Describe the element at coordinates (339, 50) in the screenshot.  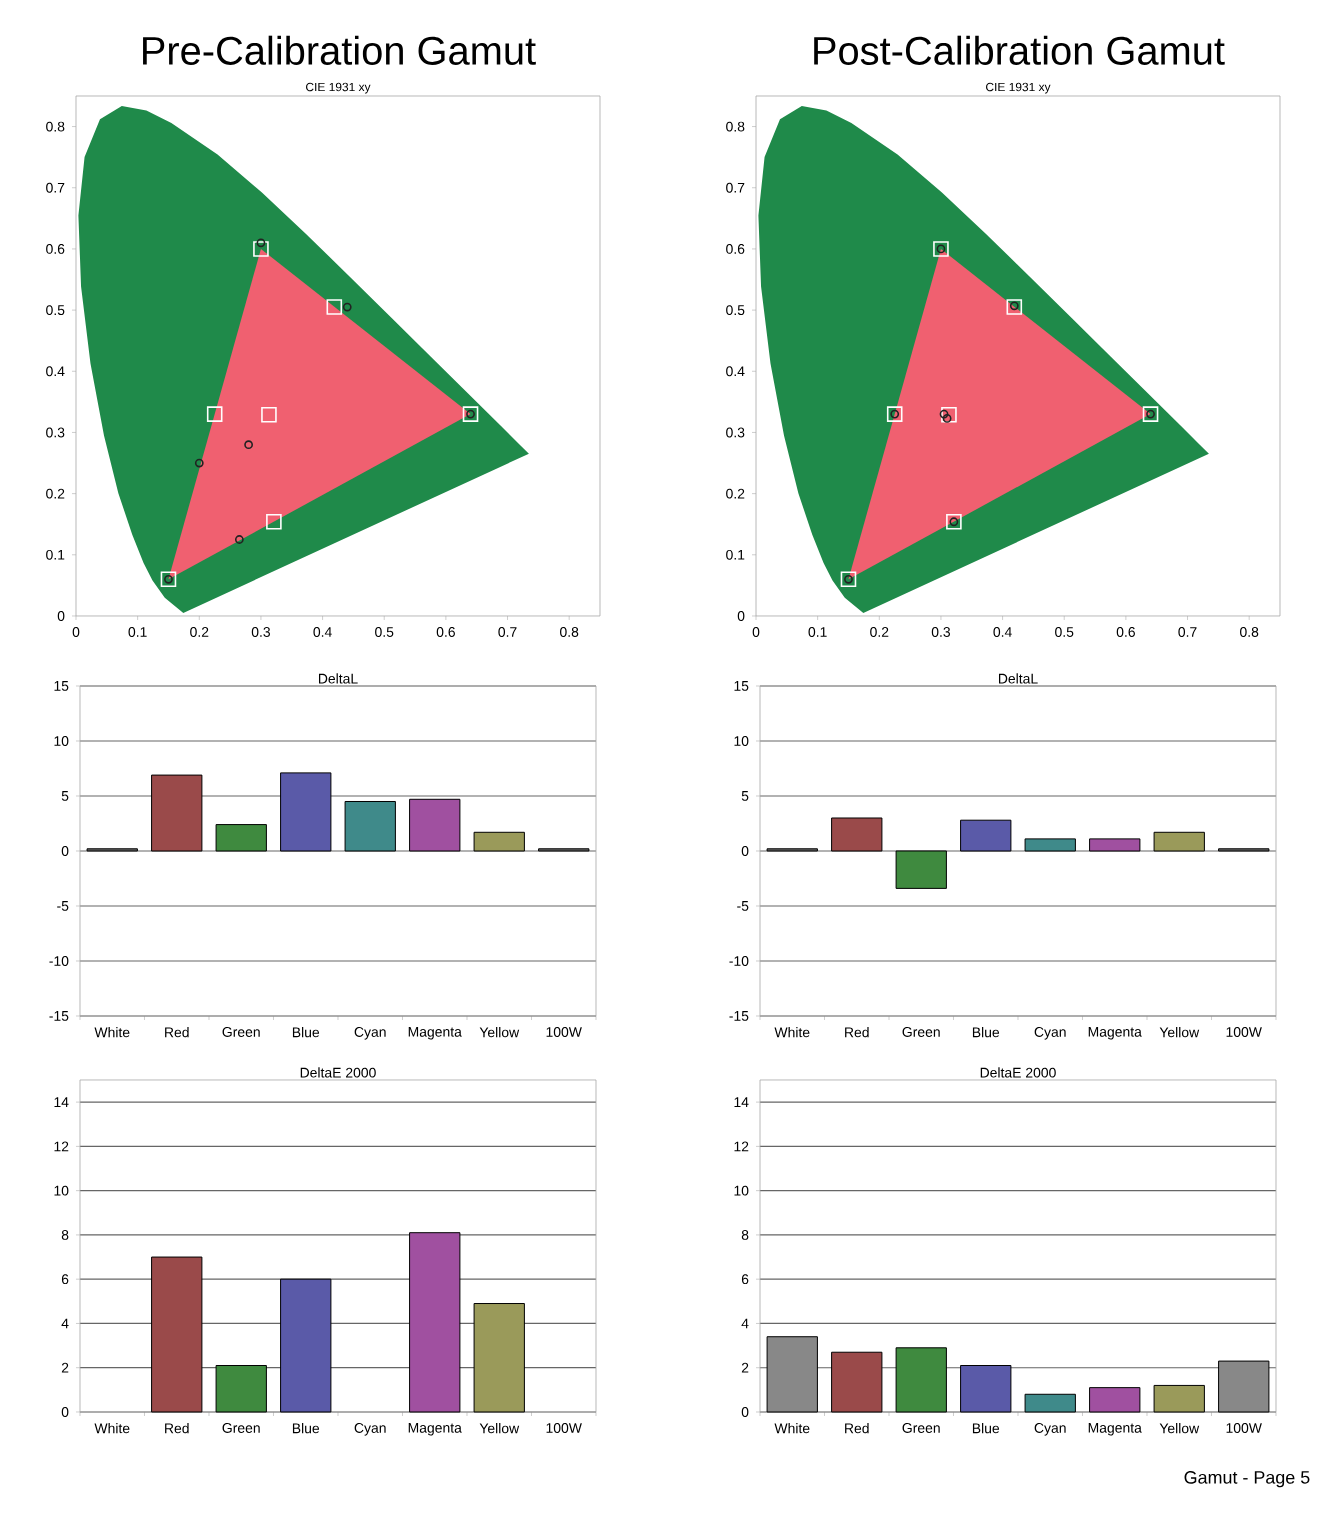
I see `chart-title: Pre-Calibration Gamut` at that location.